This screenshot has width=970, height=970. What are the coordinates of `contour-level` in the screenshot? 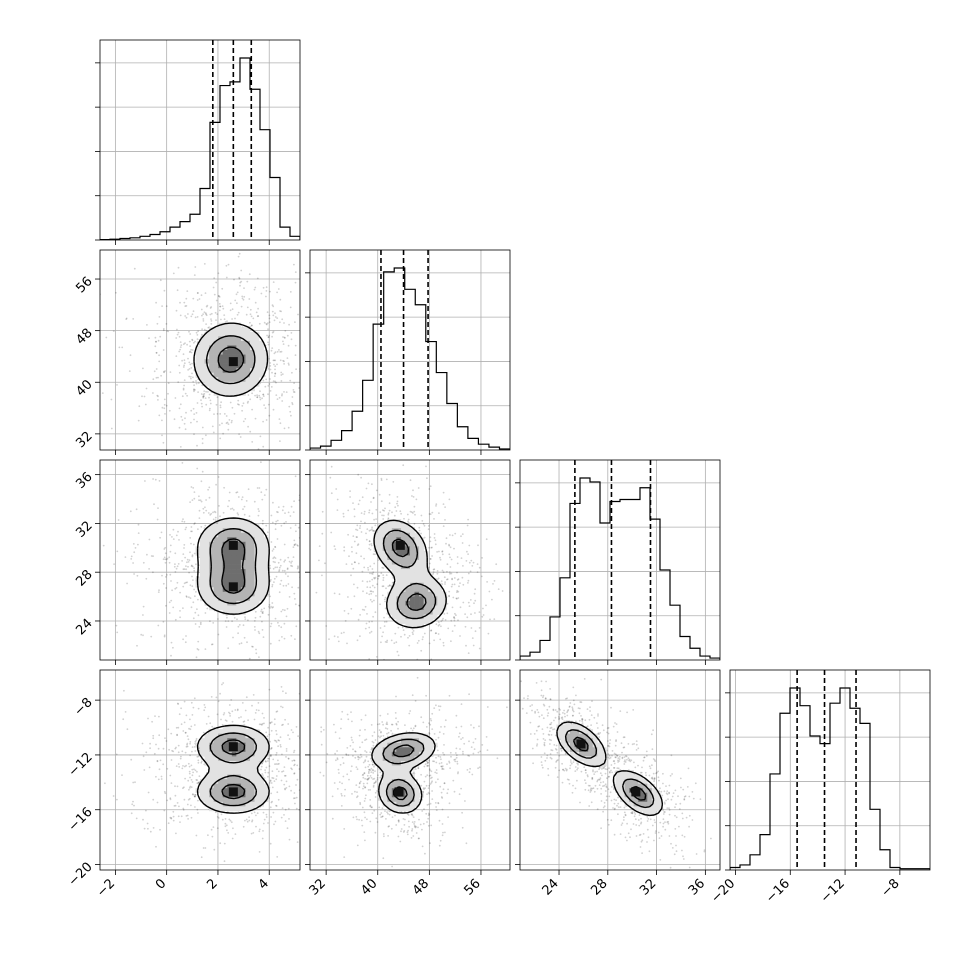 It's located at (233, 566).